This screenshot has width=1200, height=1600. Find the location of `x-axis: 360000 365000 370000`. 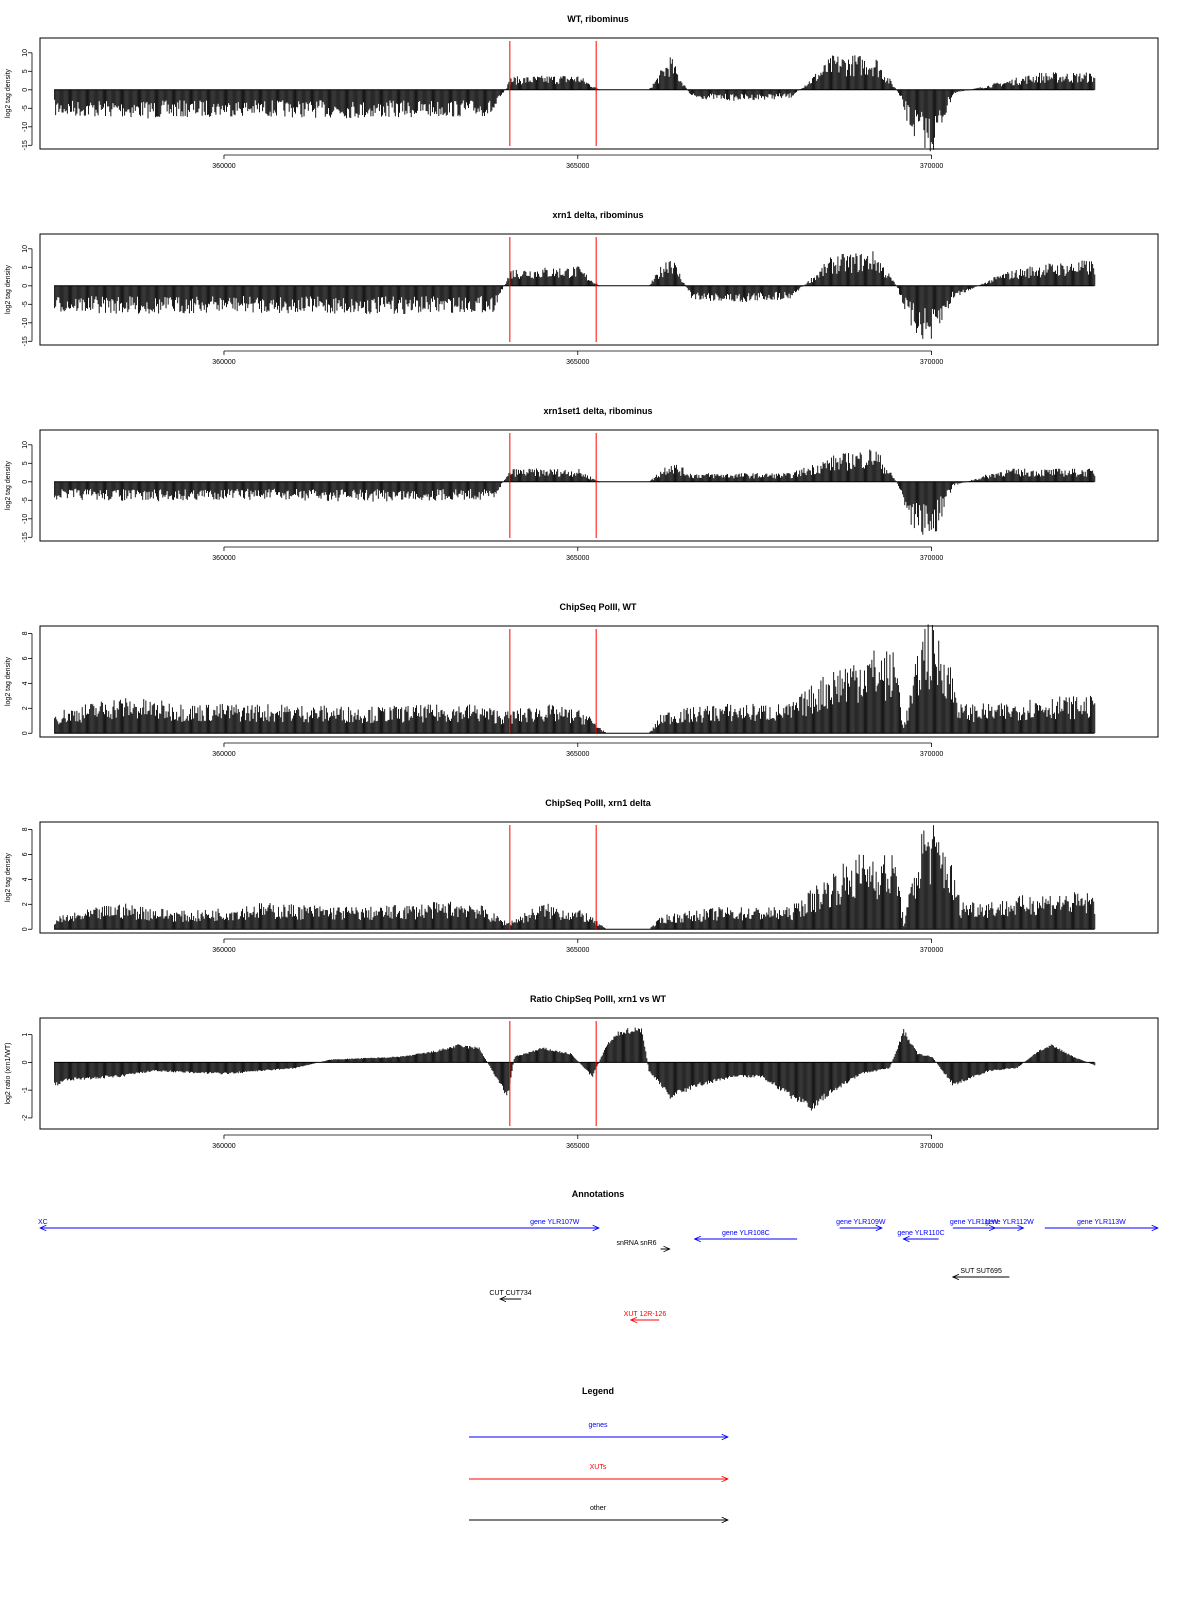

x-axis: 360000 365000 370000 is located at coordinates (577, 946).